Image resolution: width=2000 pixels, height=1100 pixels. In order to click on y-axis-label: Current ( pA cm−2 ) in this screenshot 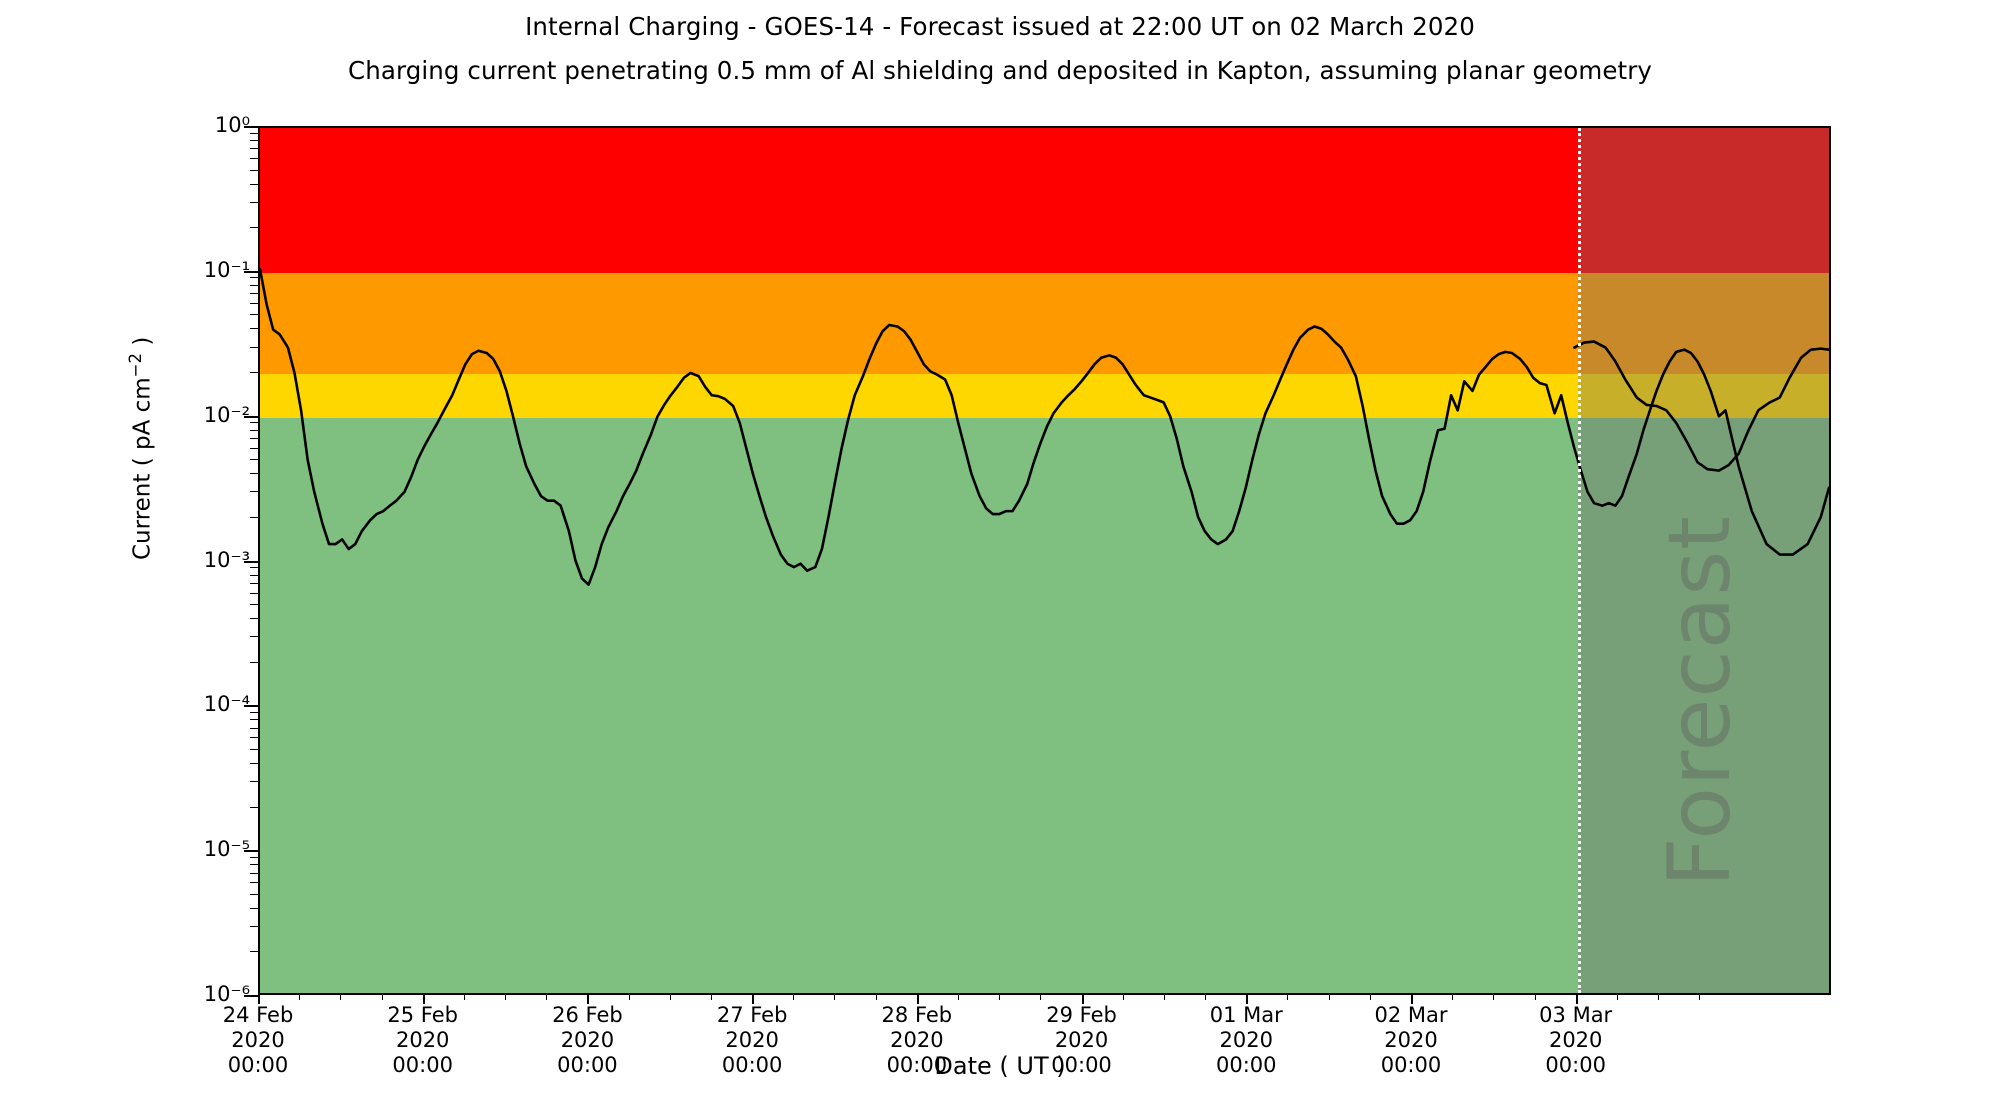, I will do `click(141, 448)`.